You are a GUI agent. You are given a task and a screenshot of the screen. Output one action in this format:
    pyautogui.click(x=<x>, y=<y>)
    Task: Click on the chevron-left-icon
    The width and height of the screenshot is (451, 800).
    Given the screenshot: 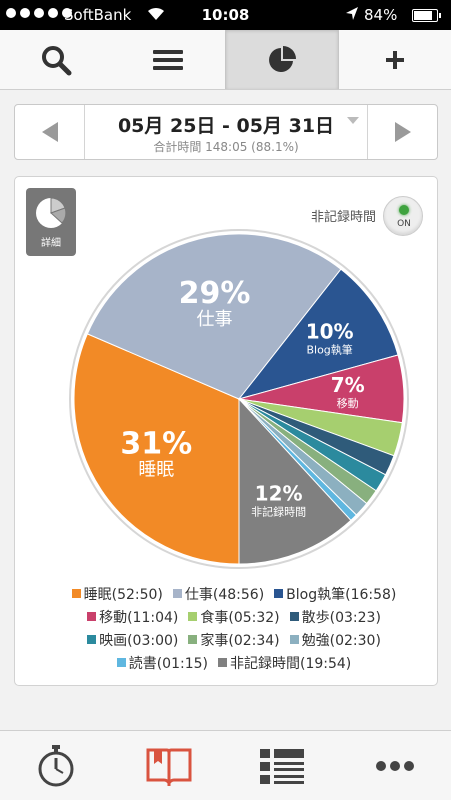 What is the action you would take?
    pyautogui.click(x=49, y=132)
    